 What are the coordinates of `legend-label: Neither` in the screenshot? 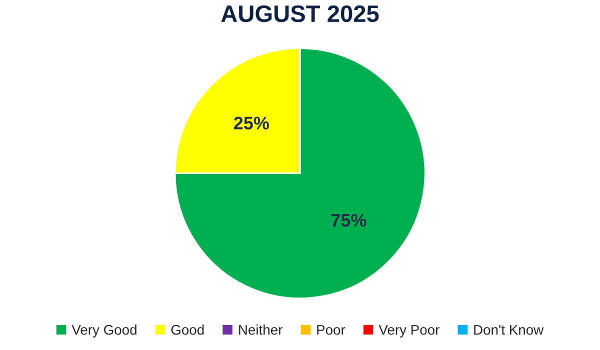 It's located at (260, 329).